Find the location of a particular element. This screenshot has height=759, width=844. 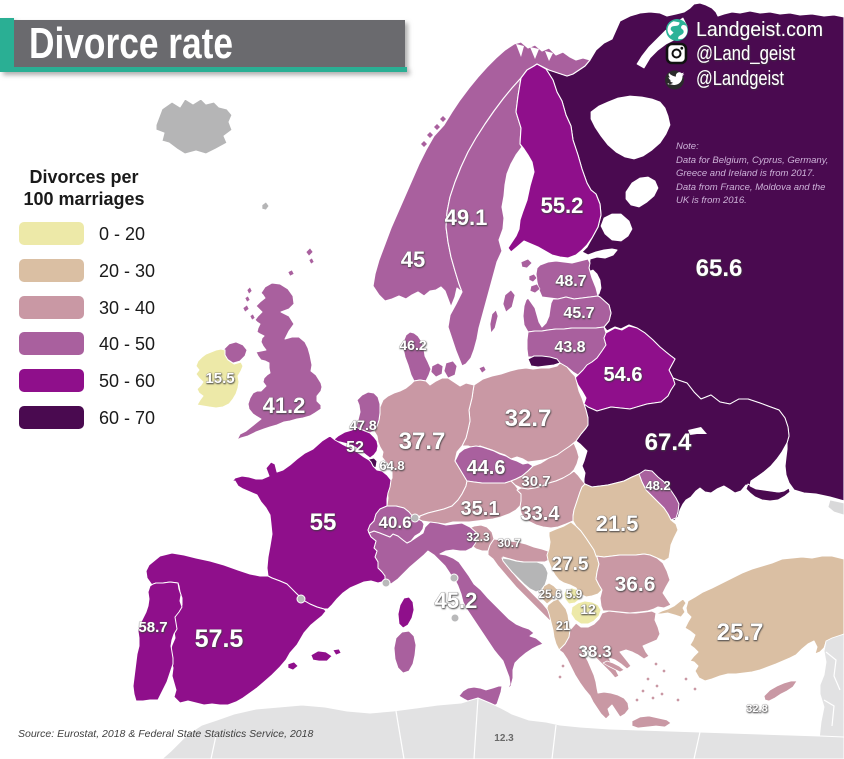

svg-text: 37.7 is located at coordinates (422, 441).